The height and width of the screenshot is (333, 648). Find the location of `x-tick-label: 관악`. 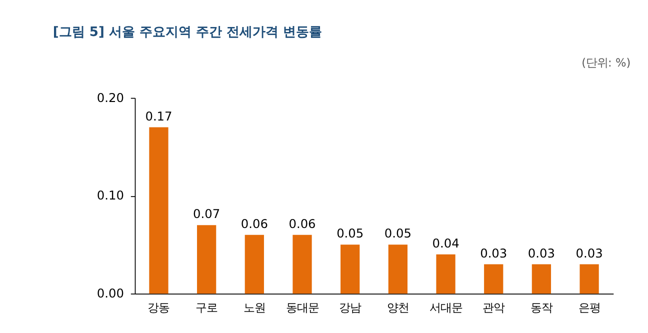

x-tick-label: 관악 is located at coordinates (493, 307).